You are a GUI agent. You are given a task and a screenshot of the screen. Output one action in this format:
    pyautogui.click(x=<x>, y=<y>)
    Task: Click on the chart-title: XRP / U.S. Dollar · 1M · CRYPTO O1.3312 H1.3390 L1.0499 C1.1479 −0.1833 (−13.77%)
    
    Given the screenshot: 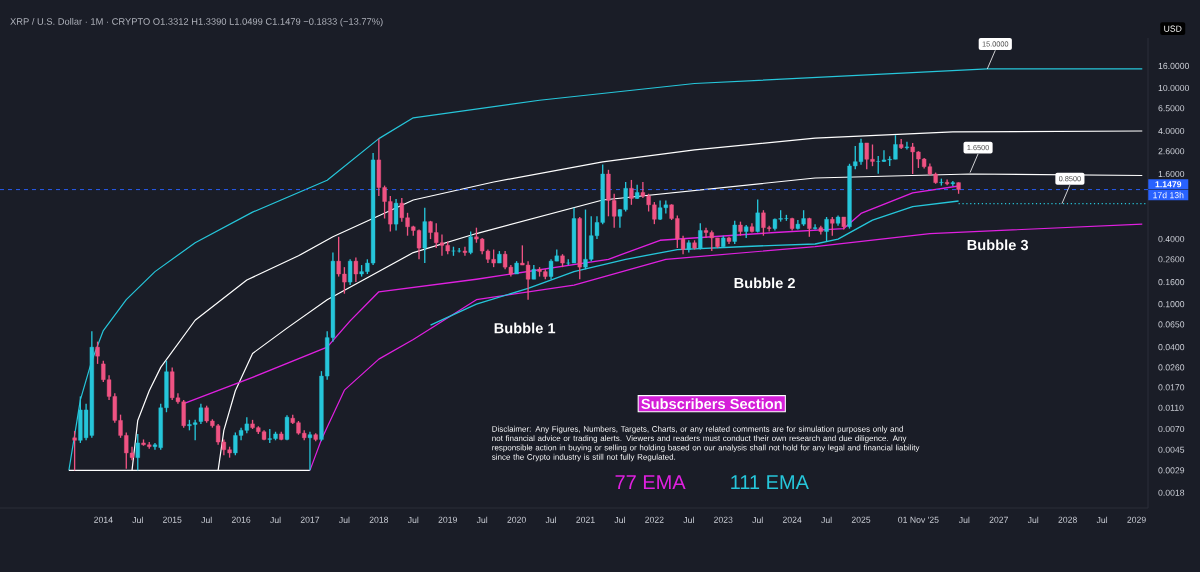 What is the action you would take?
    pyautogui.click(x=196, y=22)
    